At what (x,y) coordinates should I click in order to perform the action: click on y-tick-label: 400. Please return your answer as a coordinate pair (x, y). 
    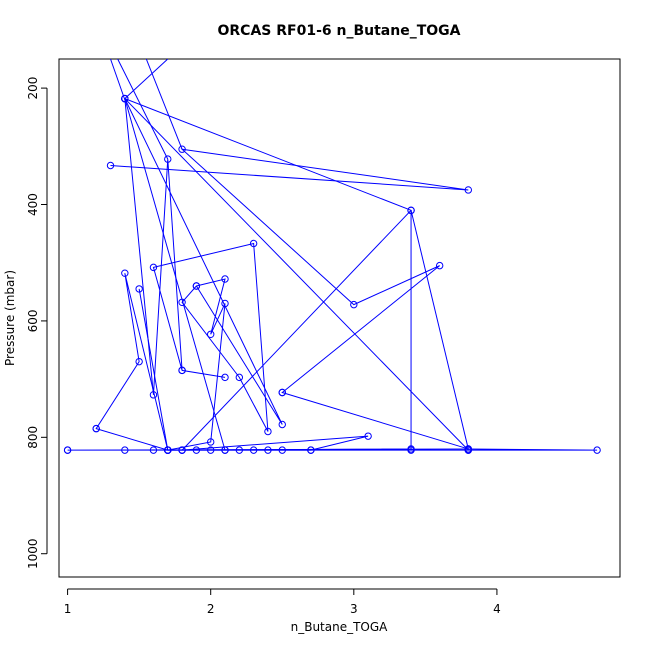
    Looking at the image, I should click on (33, 204).